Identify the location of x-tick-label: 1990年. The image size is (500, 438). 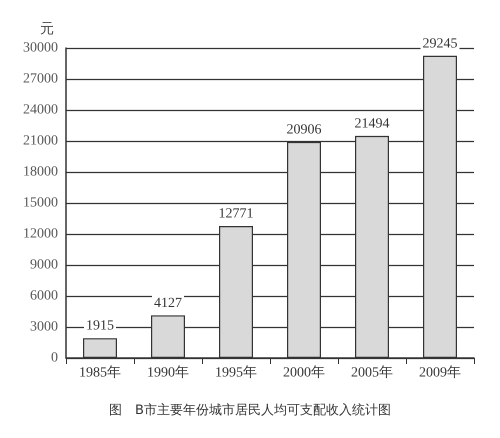
(168, 372).